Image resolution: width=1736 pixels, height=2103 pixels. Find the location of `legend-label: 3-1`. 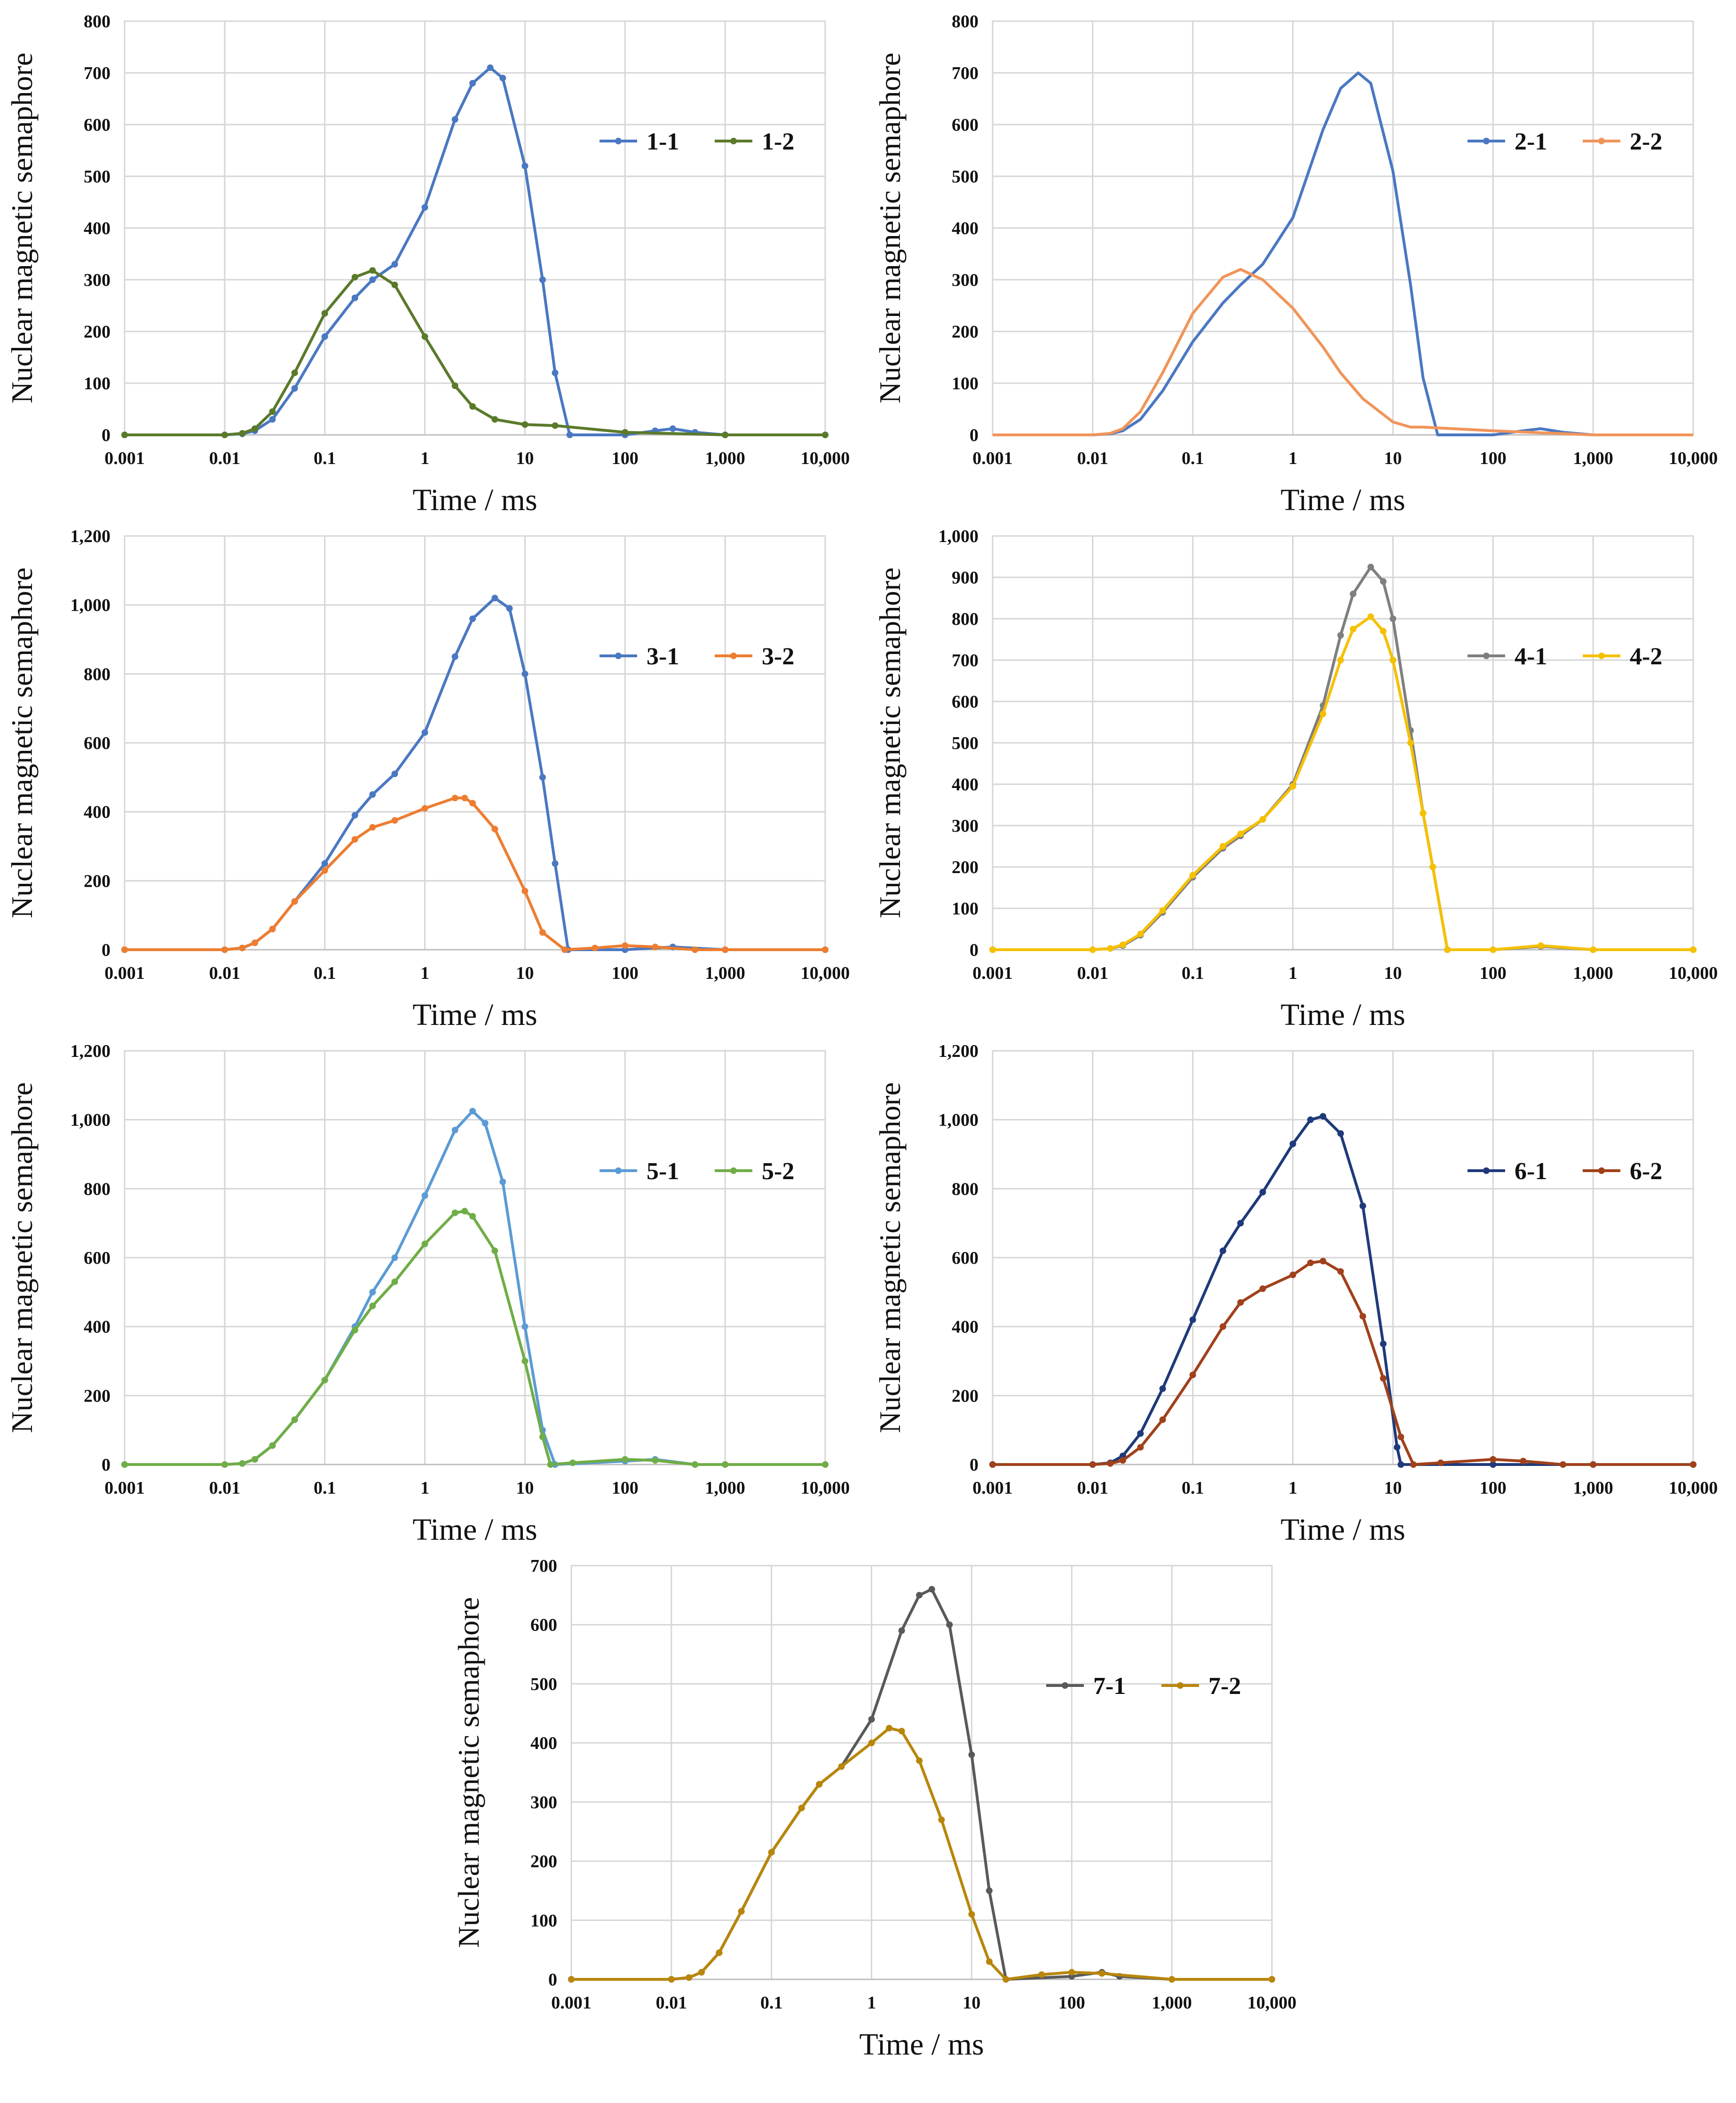

legend-label: 3-1 is located at coordinates (663, 657).